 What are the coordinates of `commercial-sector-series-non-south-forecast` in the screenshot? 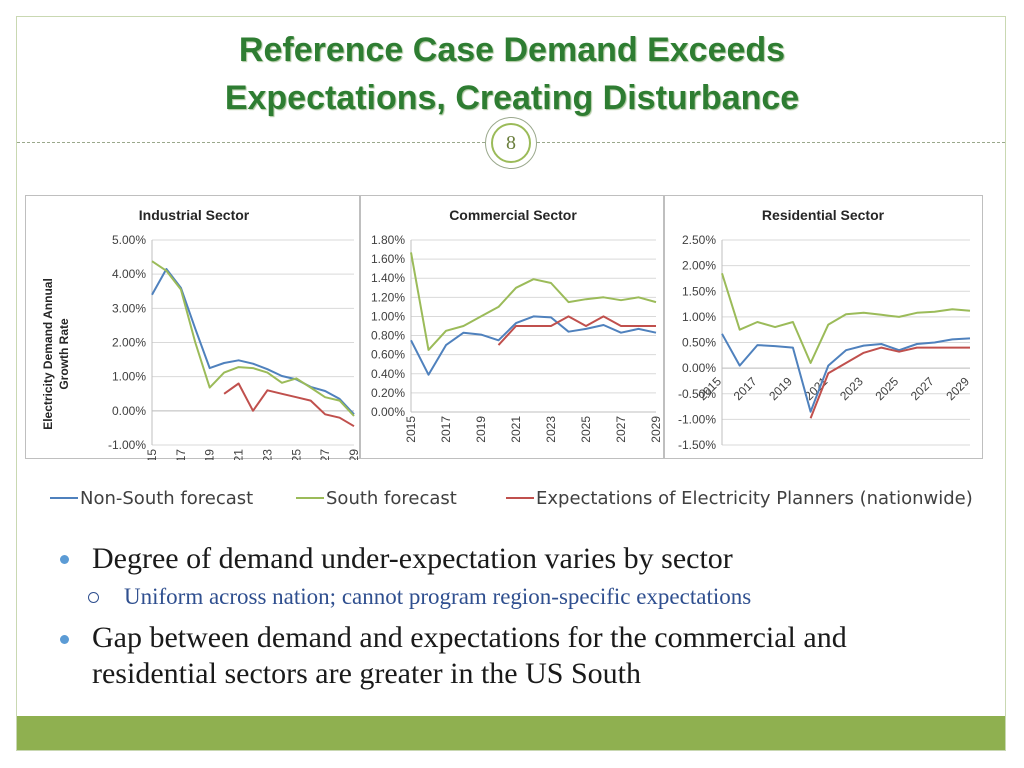 It's located at (533, 345).